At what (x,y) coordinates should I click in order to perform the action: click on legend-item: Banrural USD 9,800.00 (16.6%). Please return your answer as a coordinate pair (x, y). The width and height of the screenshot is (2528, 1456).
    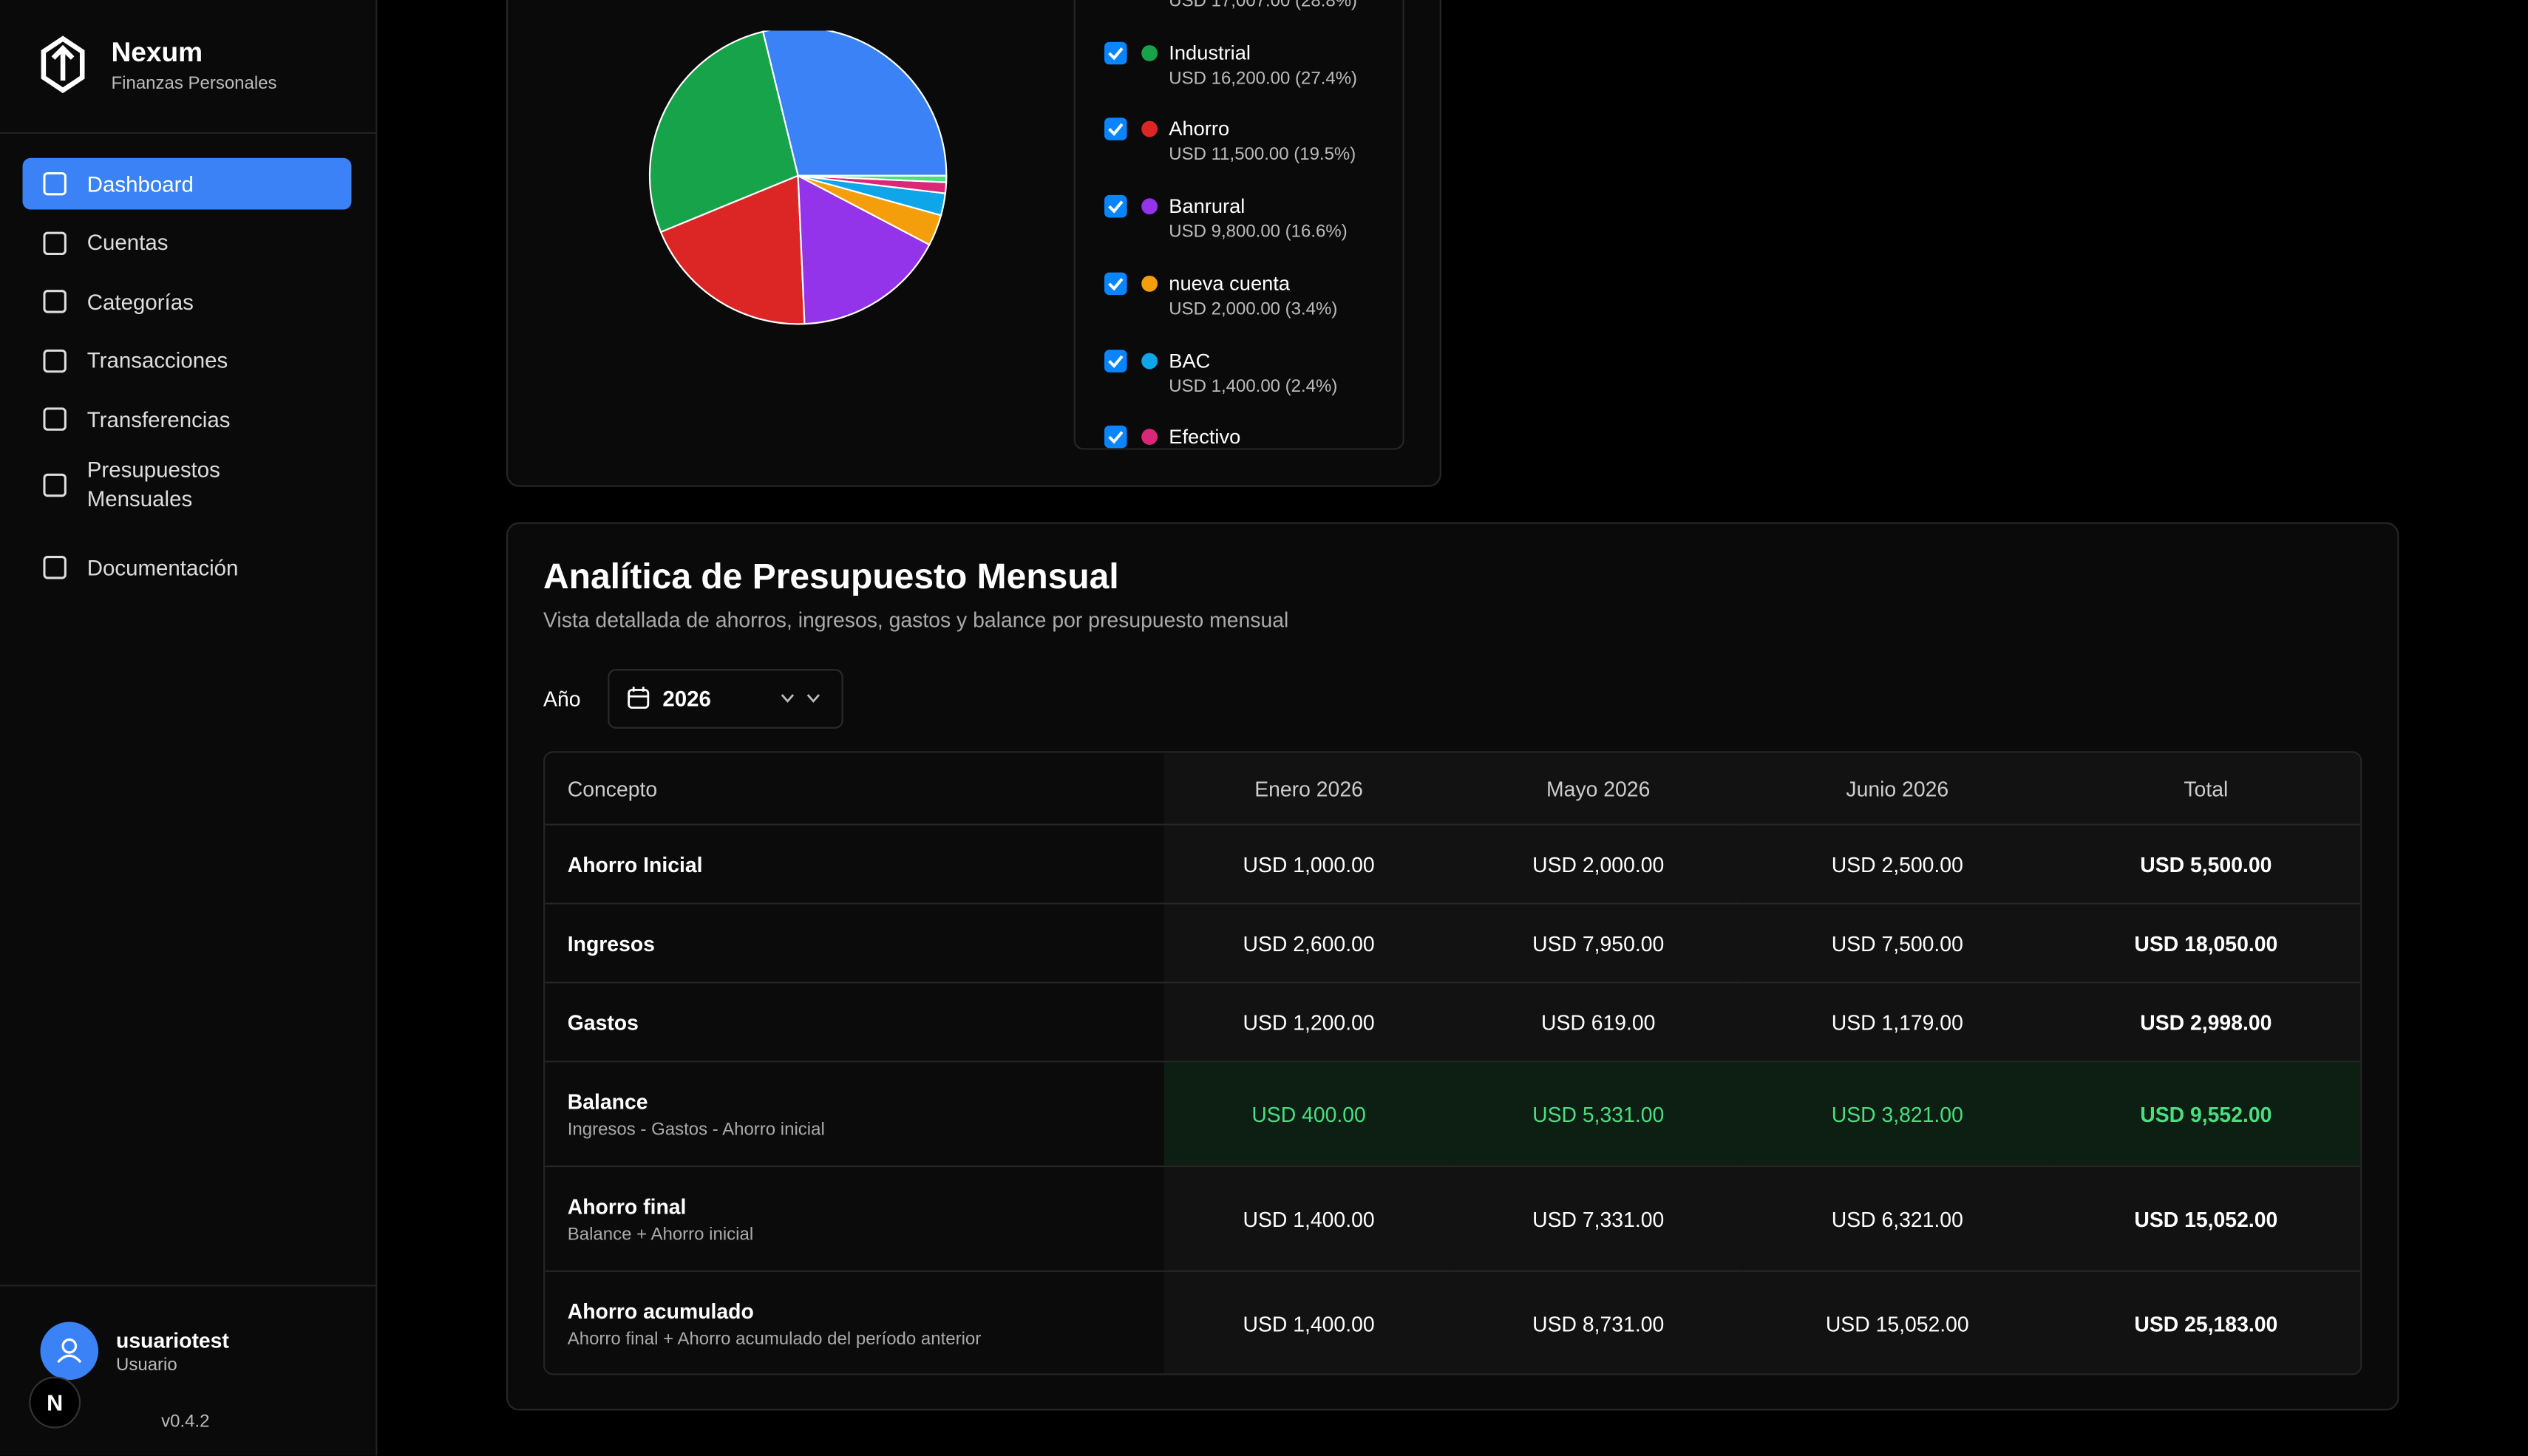
    Looking at the image, I should click on (1249, 227).